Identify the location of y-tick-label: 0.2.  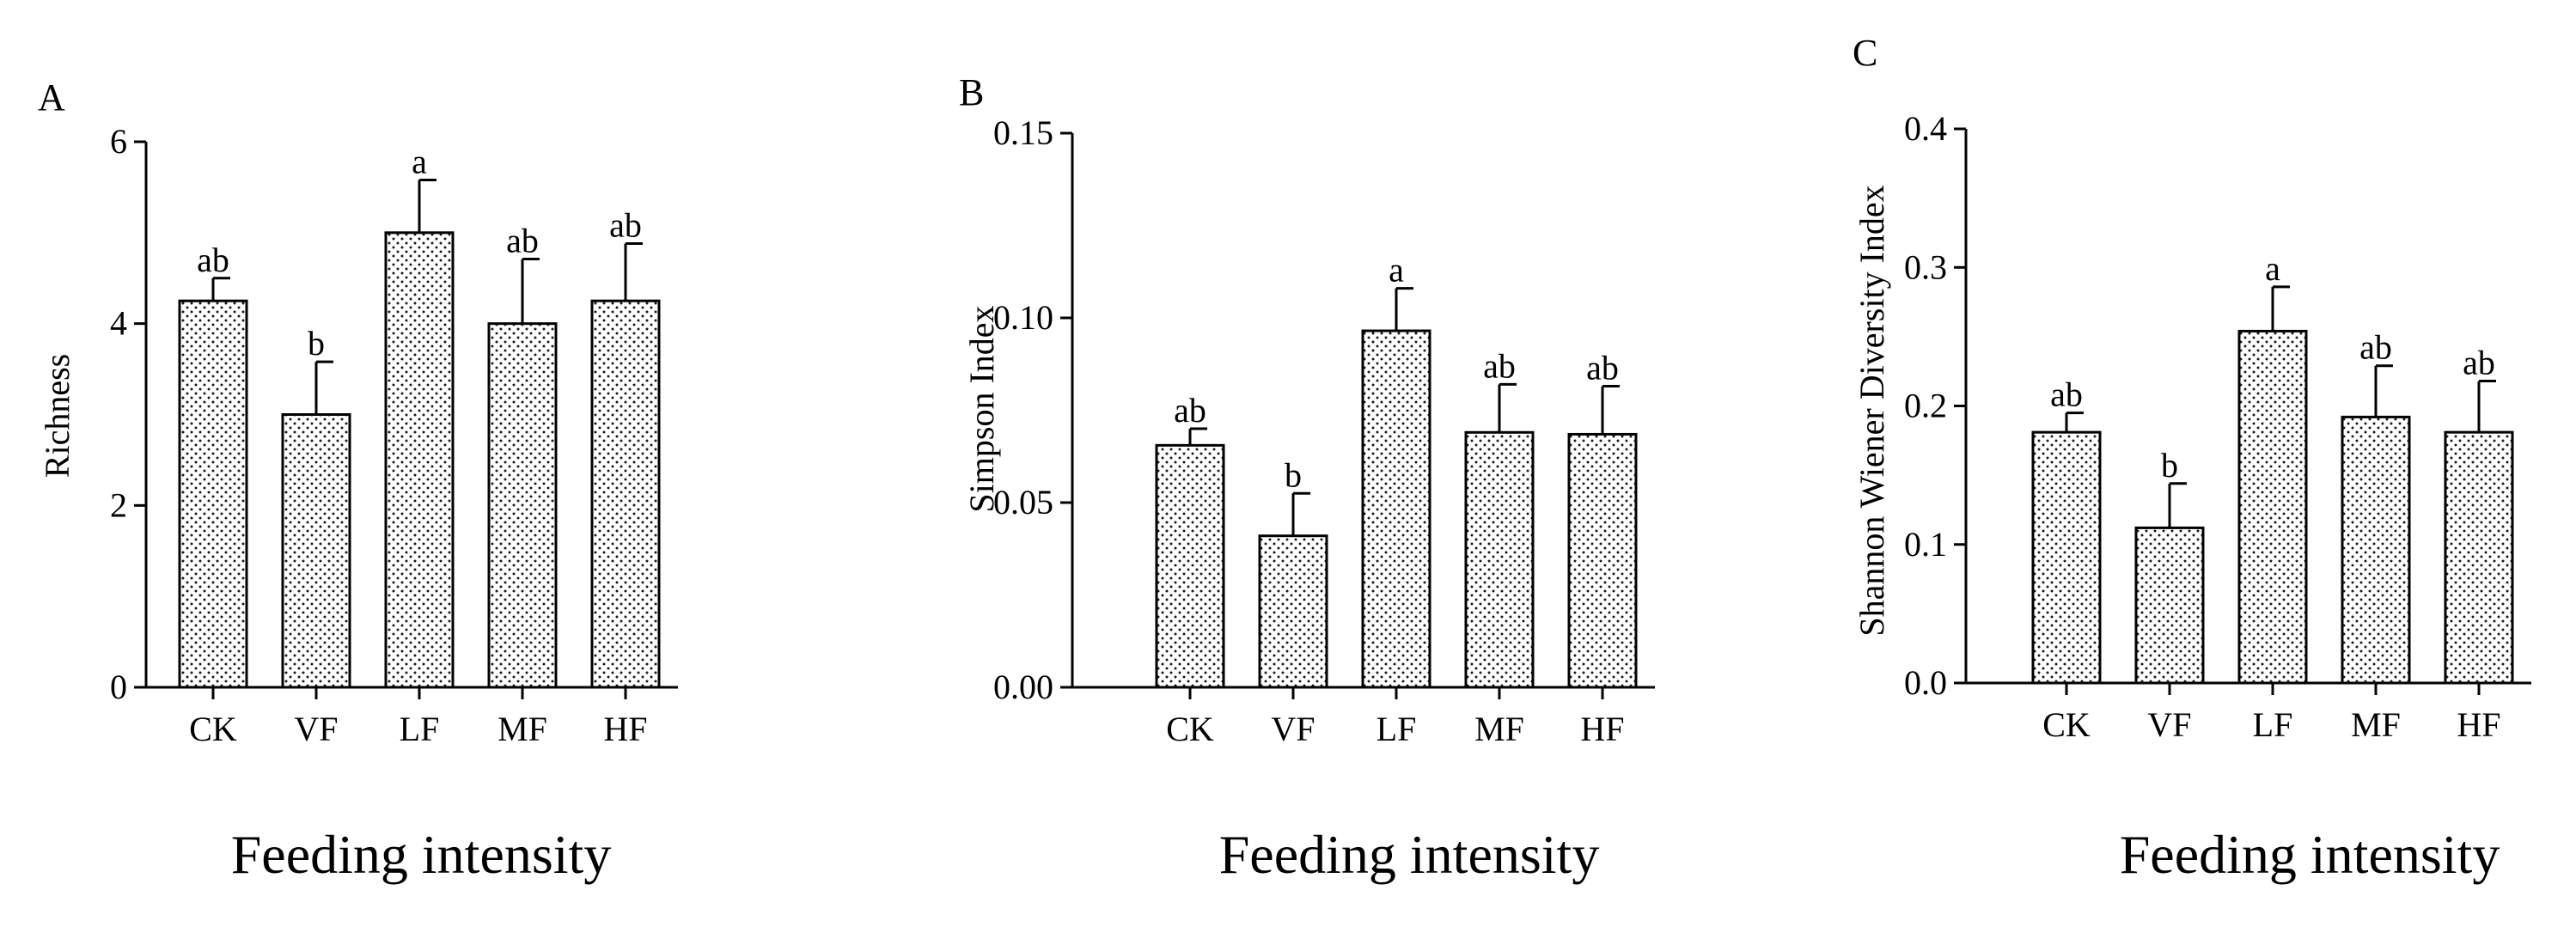
(1926, 406).